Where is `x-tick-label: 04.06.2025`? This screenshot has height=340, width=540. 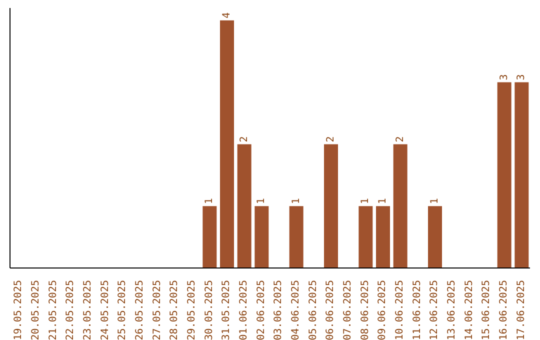
x-tick-label: 04.06.2025 is located at coordinates (296, 310).